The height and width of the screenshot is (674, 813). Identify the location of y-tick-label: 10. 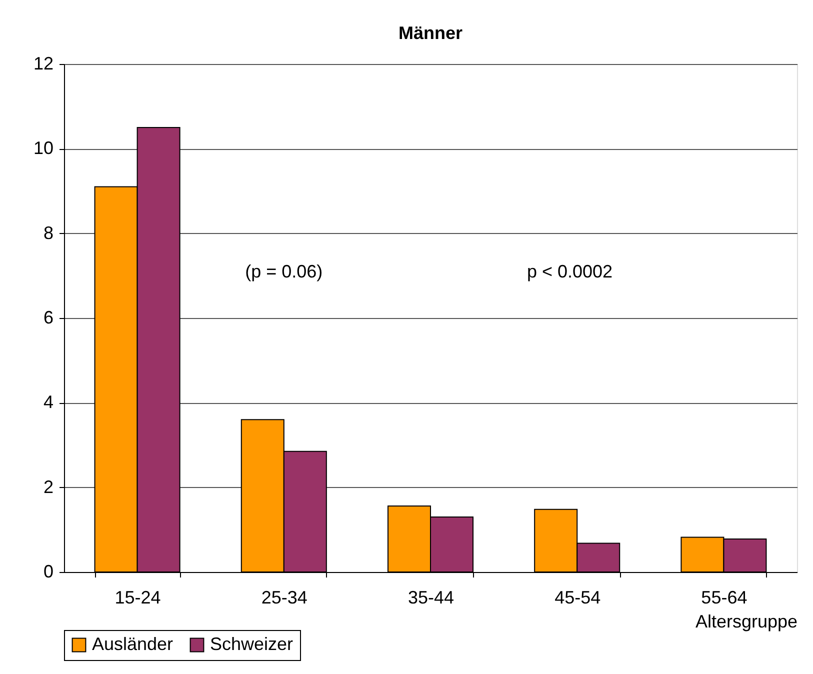
(43, 148).